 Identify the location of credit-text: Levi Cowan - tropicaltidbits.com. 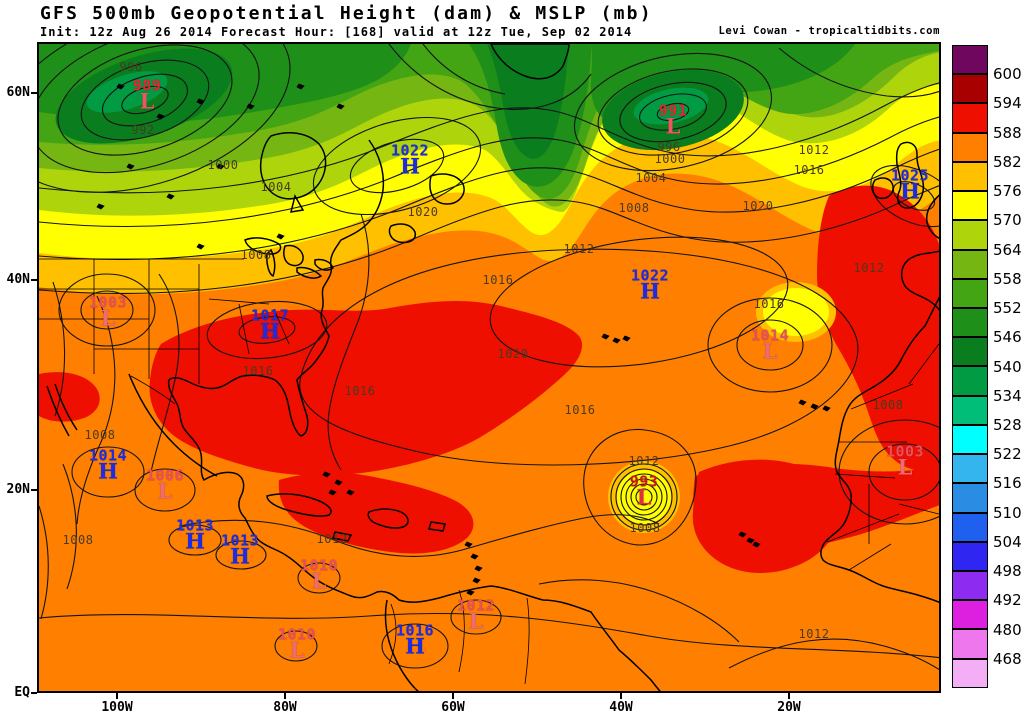
(829, 31).